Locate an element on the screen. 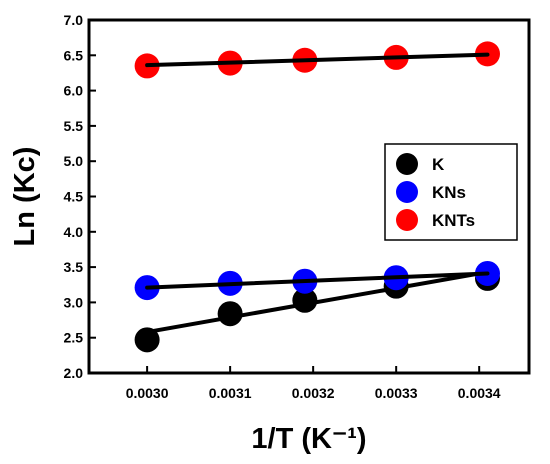 The height and width of the screenshot is (464, 550). y-tick-label: 6.0 is located at coordinates (74, 91).